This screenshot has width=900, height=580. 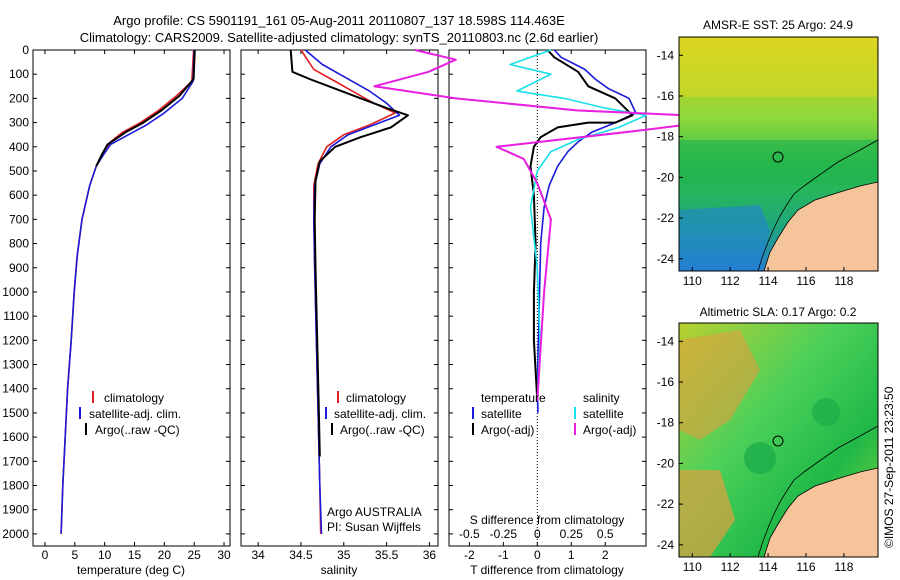 What do you see at coordinates (19, 195) in the screenshot?
I see `y-tick-label: 600` at bounding box center [19, 195].